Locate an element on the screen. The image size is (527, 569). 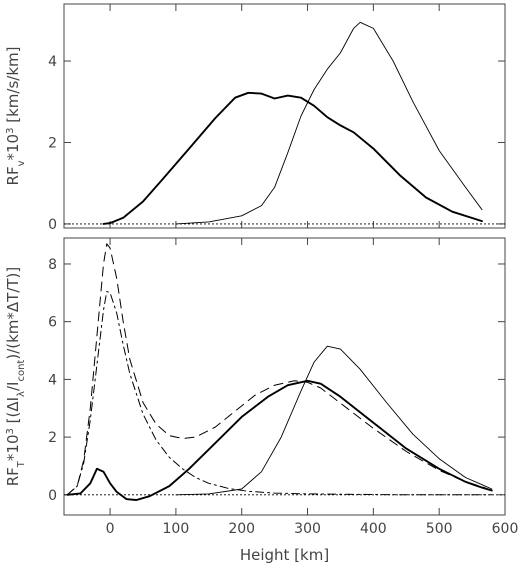
y-tick-label: 6 is located at coordinates (52, 323).